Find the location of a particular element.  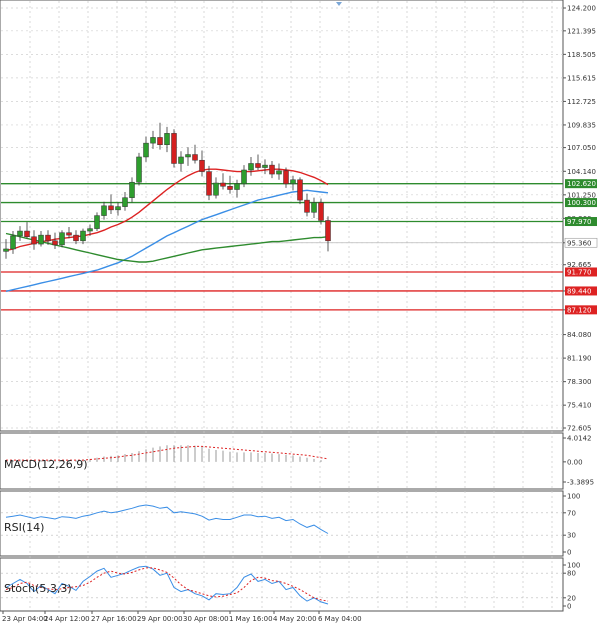

current-price-tag is located at coordinates (581, 242).